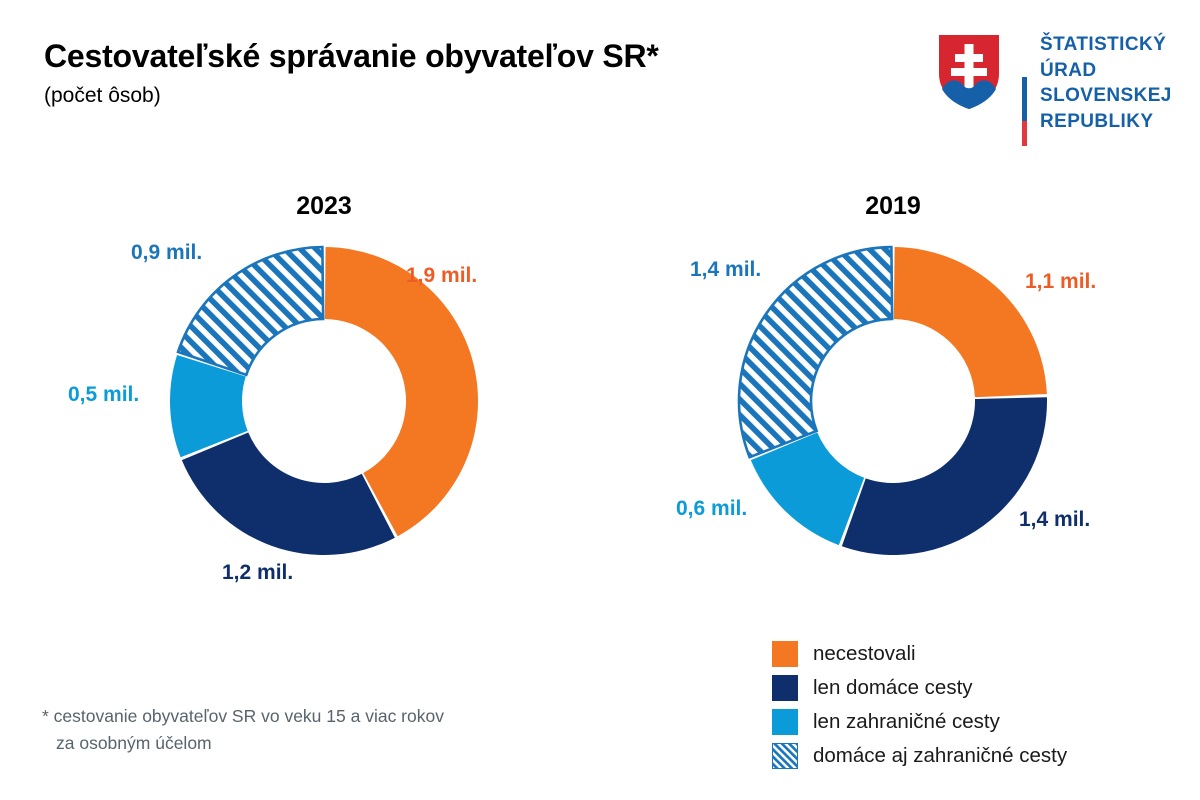  I want to click on legend-label-len-domace-cesty: len domáce cesty, so click(893, 687).